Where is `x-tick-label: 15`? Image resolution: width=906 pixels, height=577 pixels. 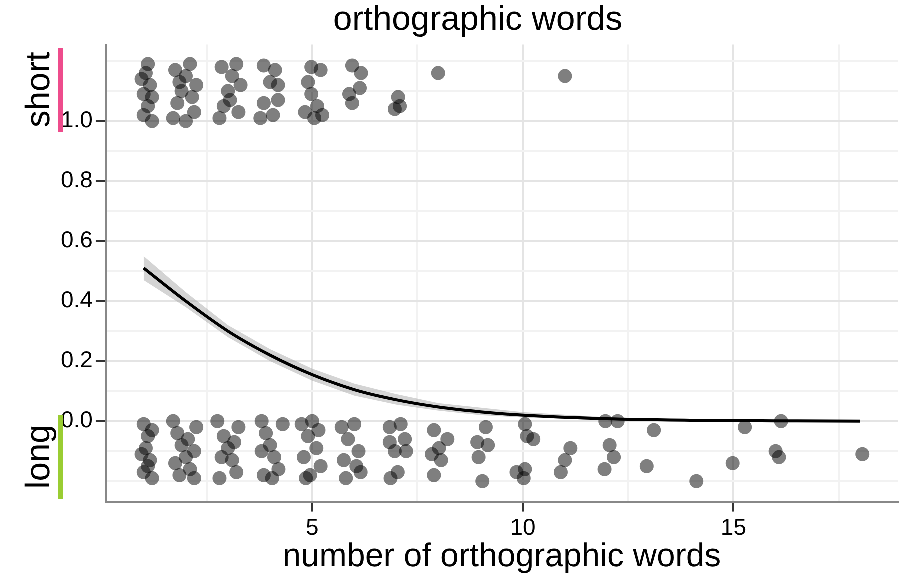 x-tick-label: 15 is located at coordinates (733, 527).